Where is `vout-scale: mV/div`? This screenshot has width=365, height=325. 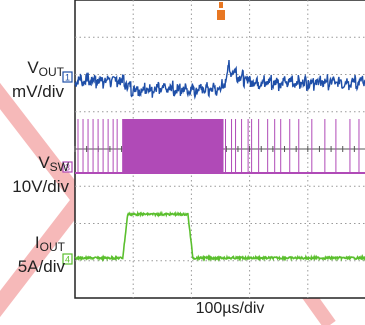
vout-scale: mV/div is located at coordinates (38, 91).